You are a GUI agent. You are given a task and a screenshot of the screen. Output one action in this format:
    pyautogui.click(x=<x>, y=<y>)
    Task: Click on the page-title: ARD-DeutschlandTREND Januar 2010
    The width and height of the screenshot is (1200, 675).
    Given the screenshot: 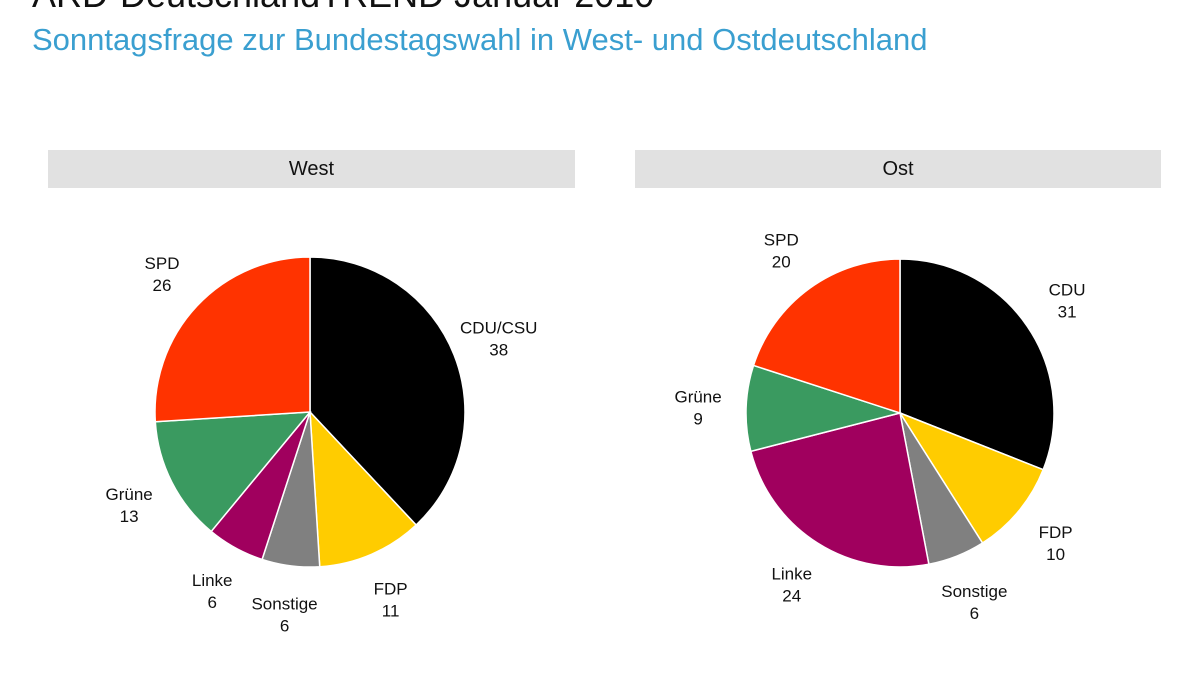 What is the action you would take?
    pyautogui.click(x=343, y=8)
    